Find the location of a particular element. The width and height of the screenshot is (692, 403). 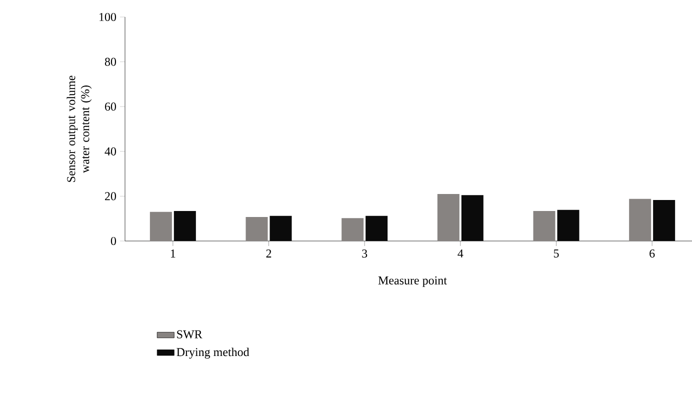

legend-label: Drying method is located at coordinates (213, 353).